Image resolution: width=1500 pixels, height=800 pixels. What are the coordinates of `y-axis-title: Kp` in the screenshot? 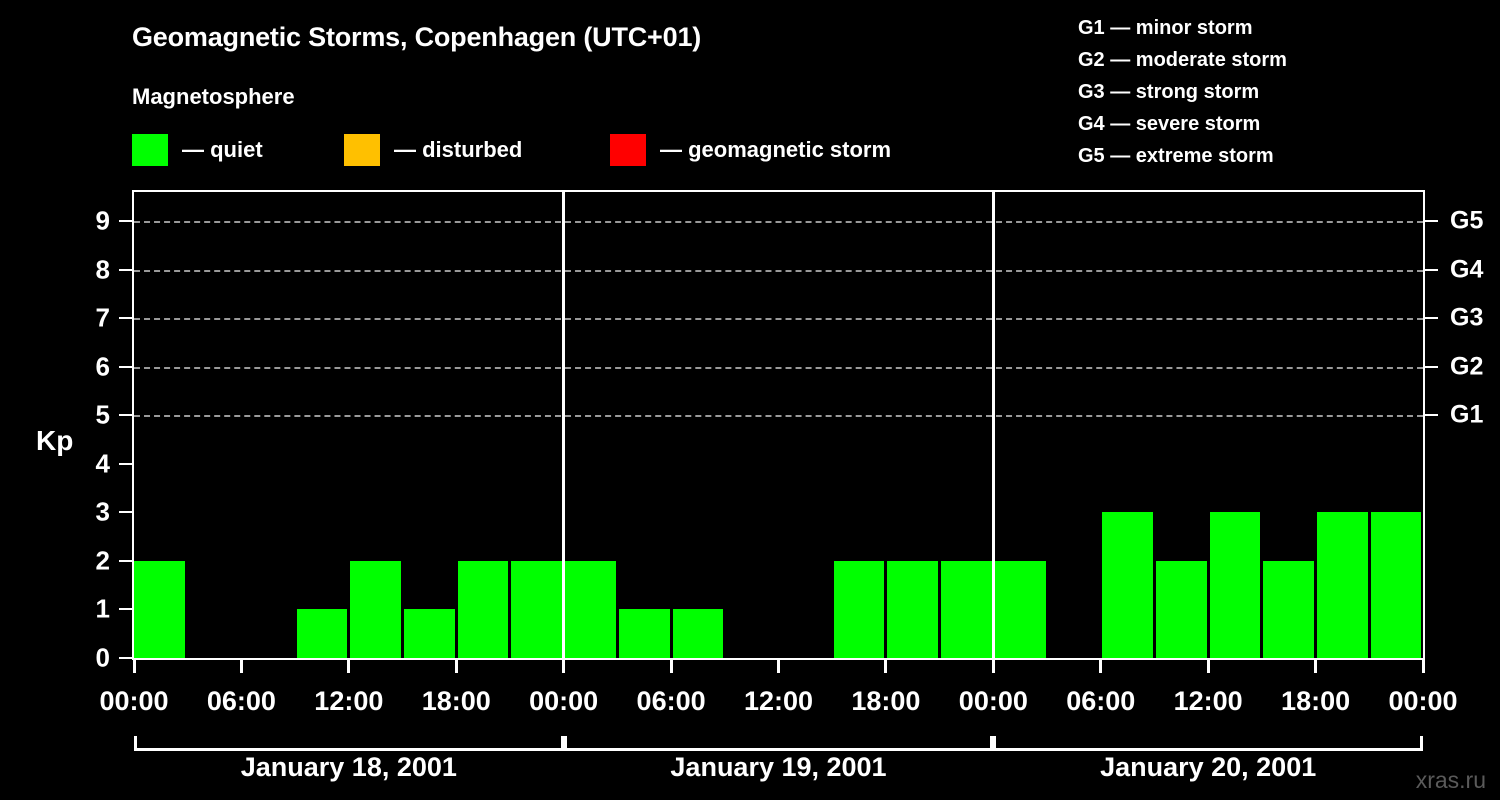 It's located at (55, 440).